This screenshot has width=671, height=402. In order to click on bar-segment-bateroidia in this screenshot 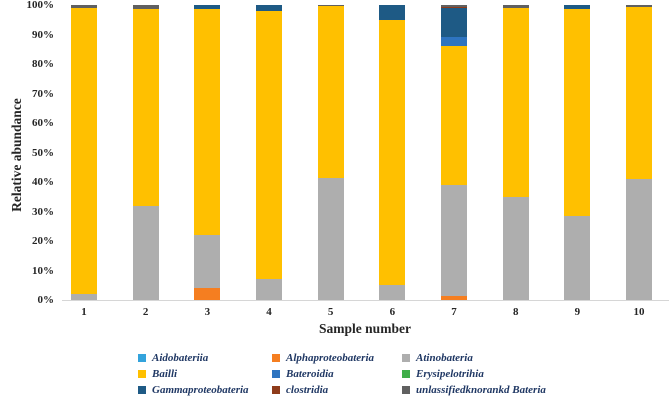, I will do `click(454, 42)`.